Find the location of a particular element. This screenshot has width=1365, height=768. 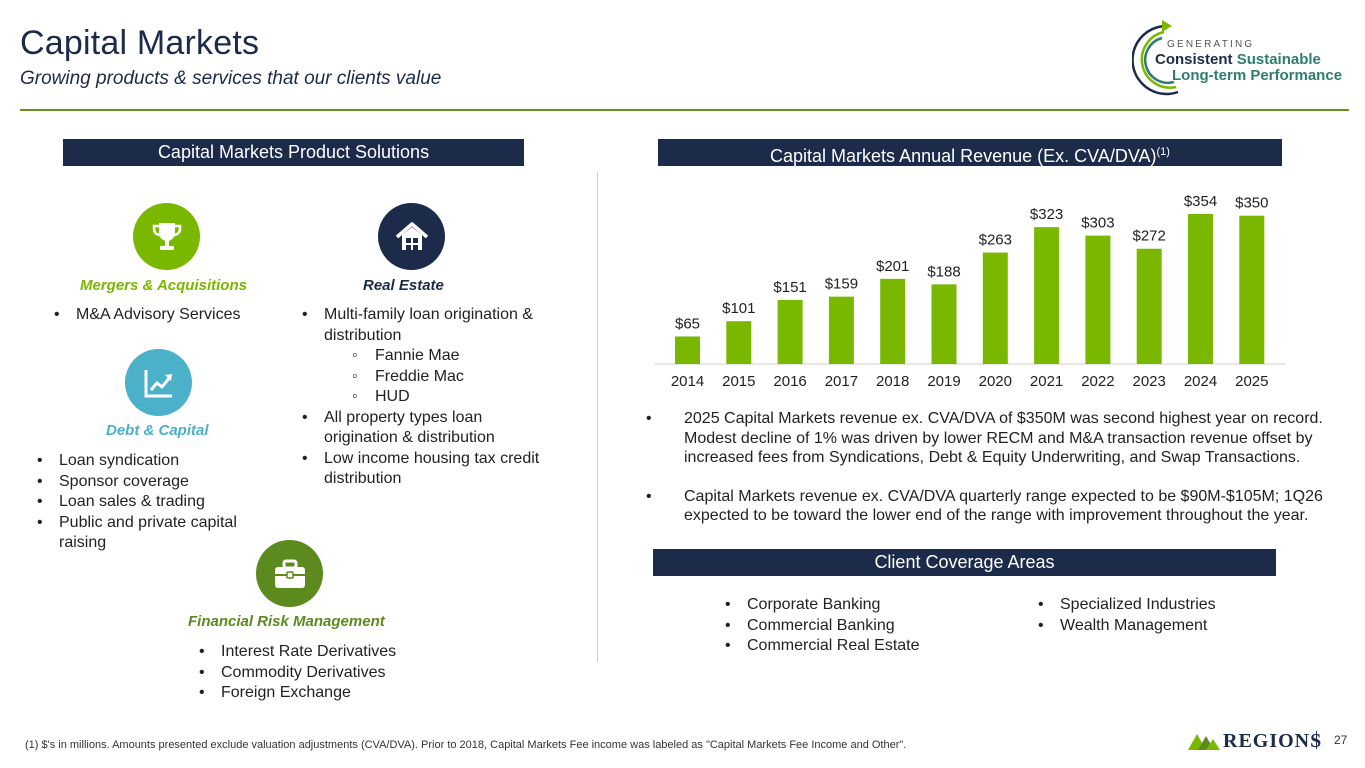

tick-label-2016: 2016 is located at coordinates (789, 381).